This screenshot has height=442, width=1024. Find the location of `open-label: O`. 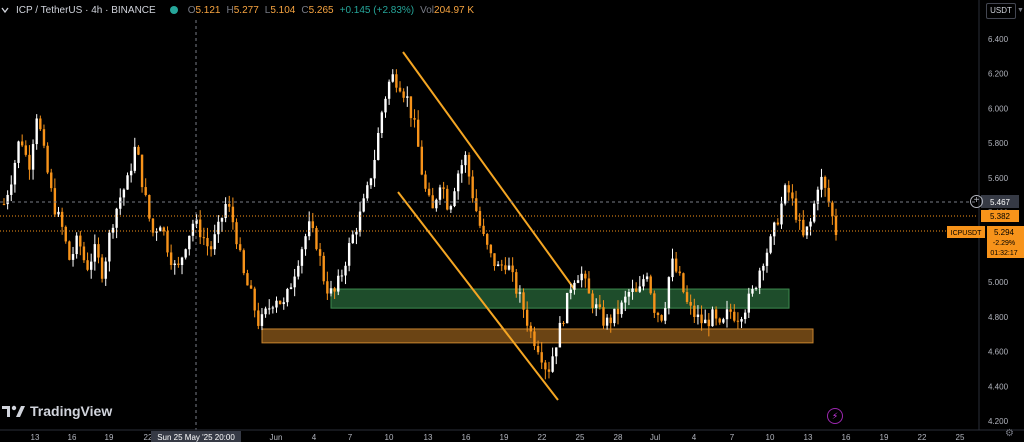

open-label: O is located at coordinates (191, 10).